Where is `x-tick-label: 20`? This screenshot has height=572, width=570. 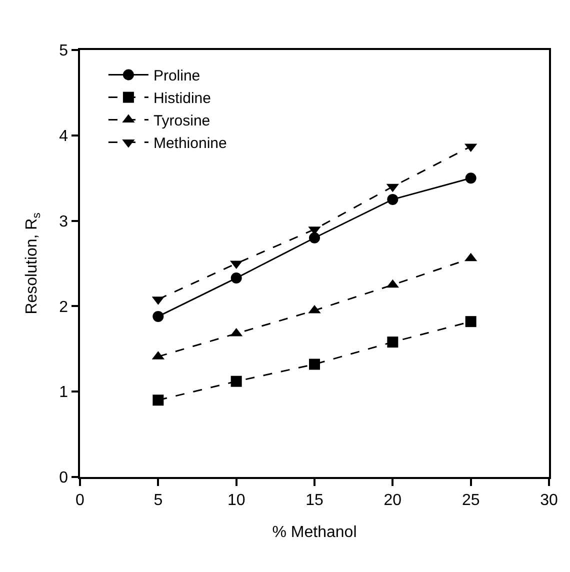
x-tick-label: 20 is located at coordinates (393, 500).